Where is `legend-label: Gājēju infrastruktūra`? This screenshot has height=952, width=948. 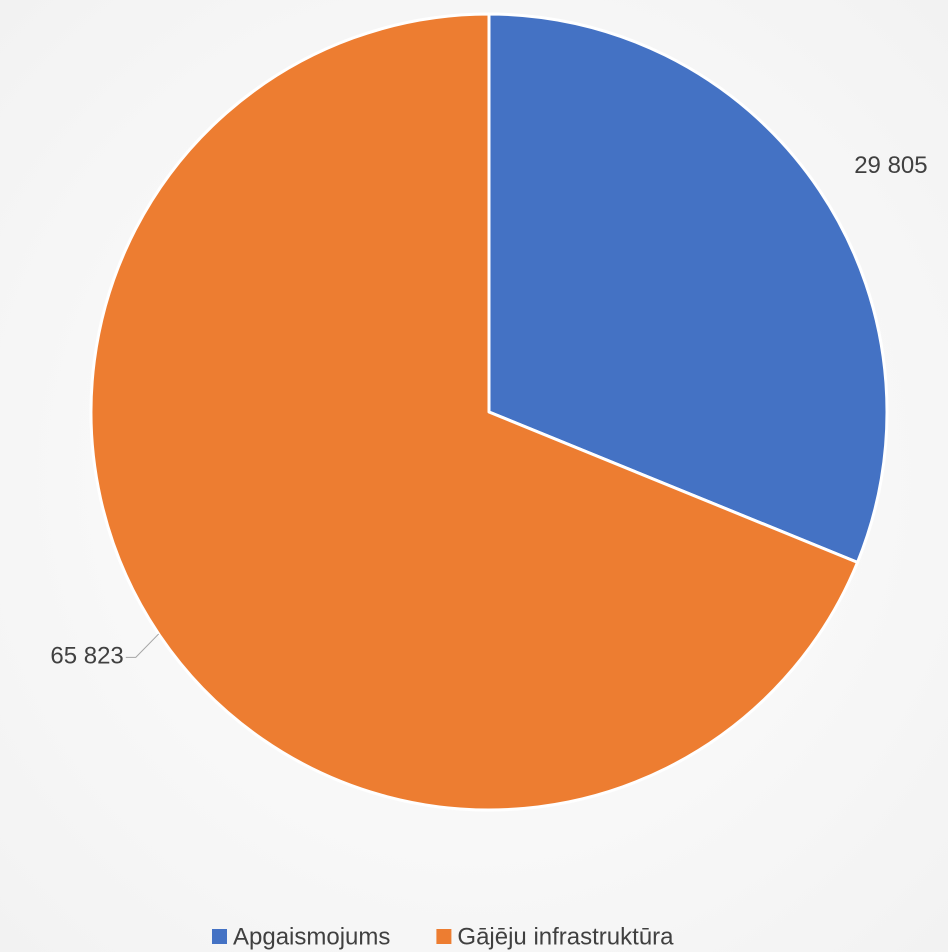 legend-label: Gājēju infrastruktūra is located at coordinates (565, 936).